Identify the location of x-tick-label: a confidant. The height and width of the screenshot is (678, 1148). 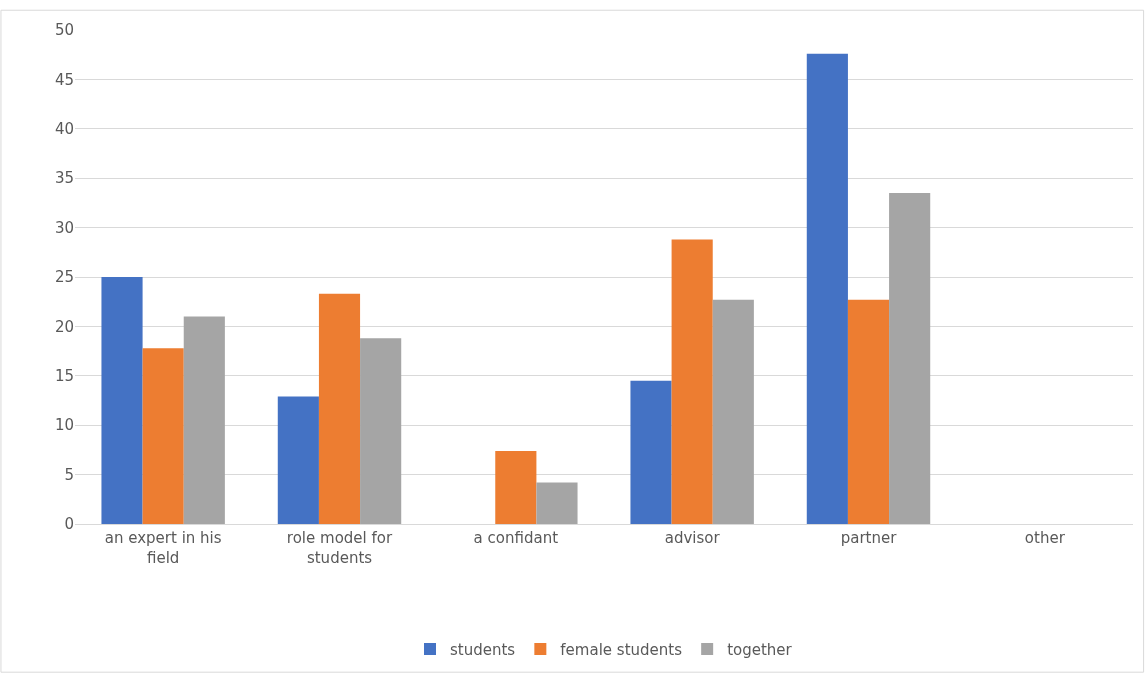
(516, 538).